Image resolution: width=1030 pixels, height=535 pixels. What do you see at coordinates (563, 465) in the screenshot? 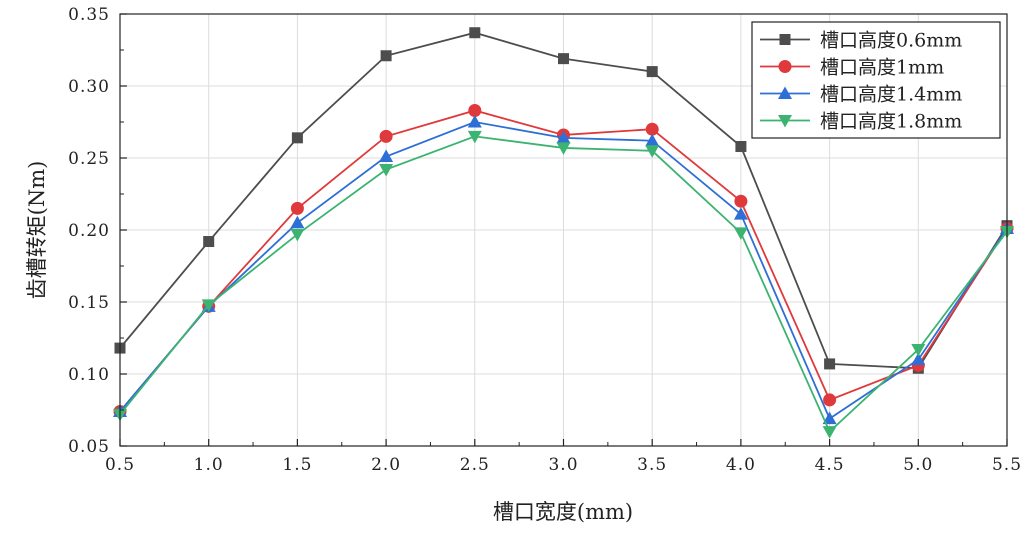
I see `x-tick-label: 3.0` at bounding box center [563, 465].